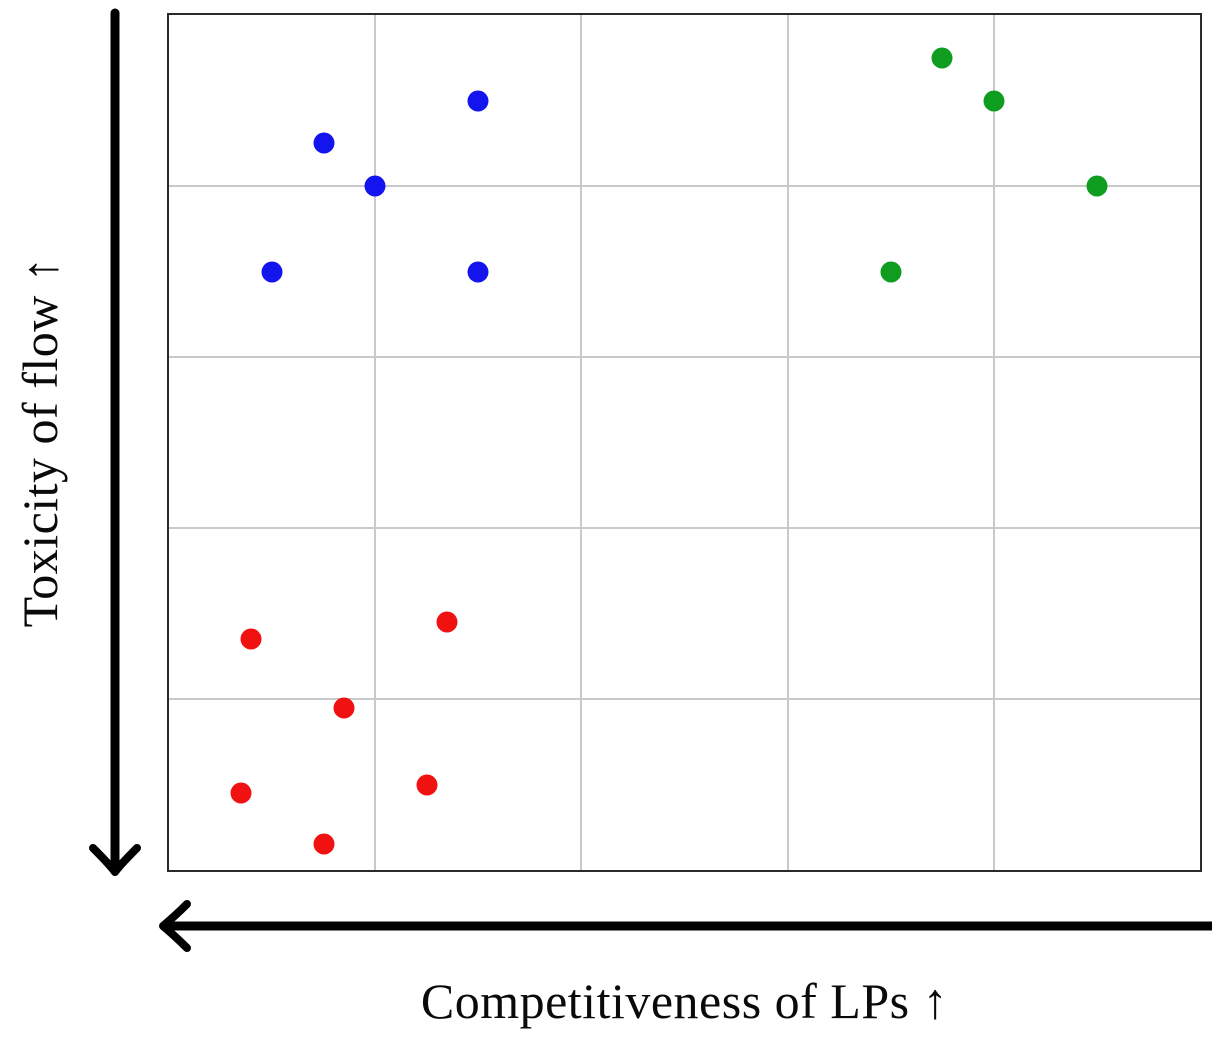  What do you see at coordinates (684, 1001) in the screenshot?
I see `x-axis-label: Competitiveness of LPs ↑` at bounding box center [684, 1001].